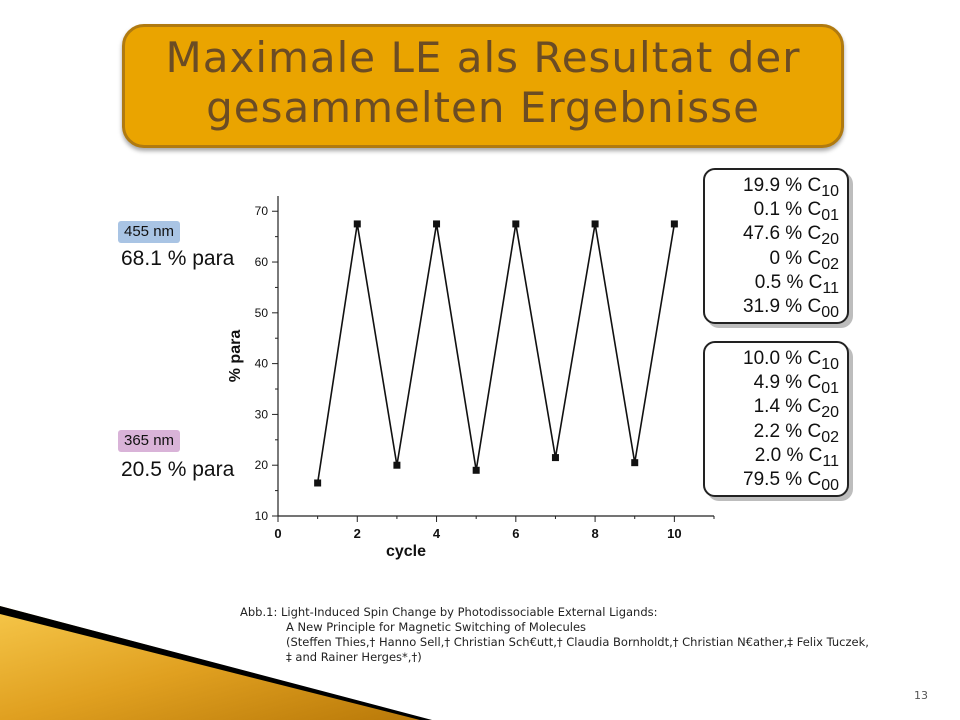 This screenshot has height=720, width=960. I want to click on page-number: 13, so click(921, 695).